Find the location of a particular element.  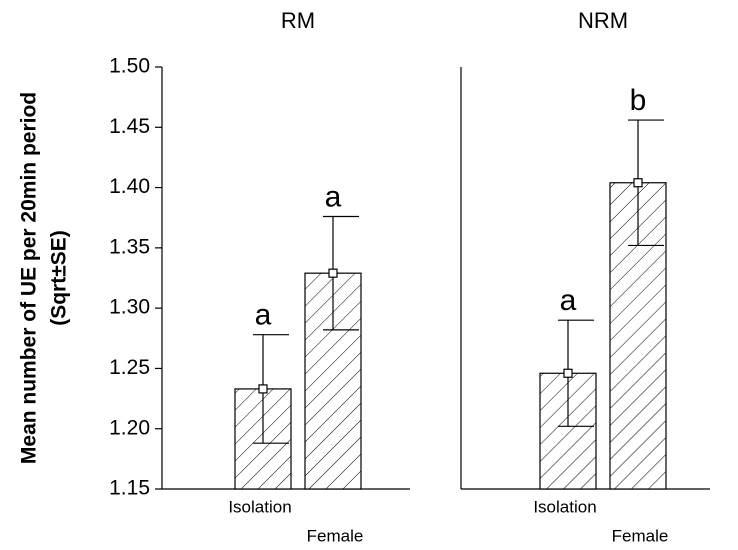

y-tick-label: 1.50 is located at coordinates (129, 66).